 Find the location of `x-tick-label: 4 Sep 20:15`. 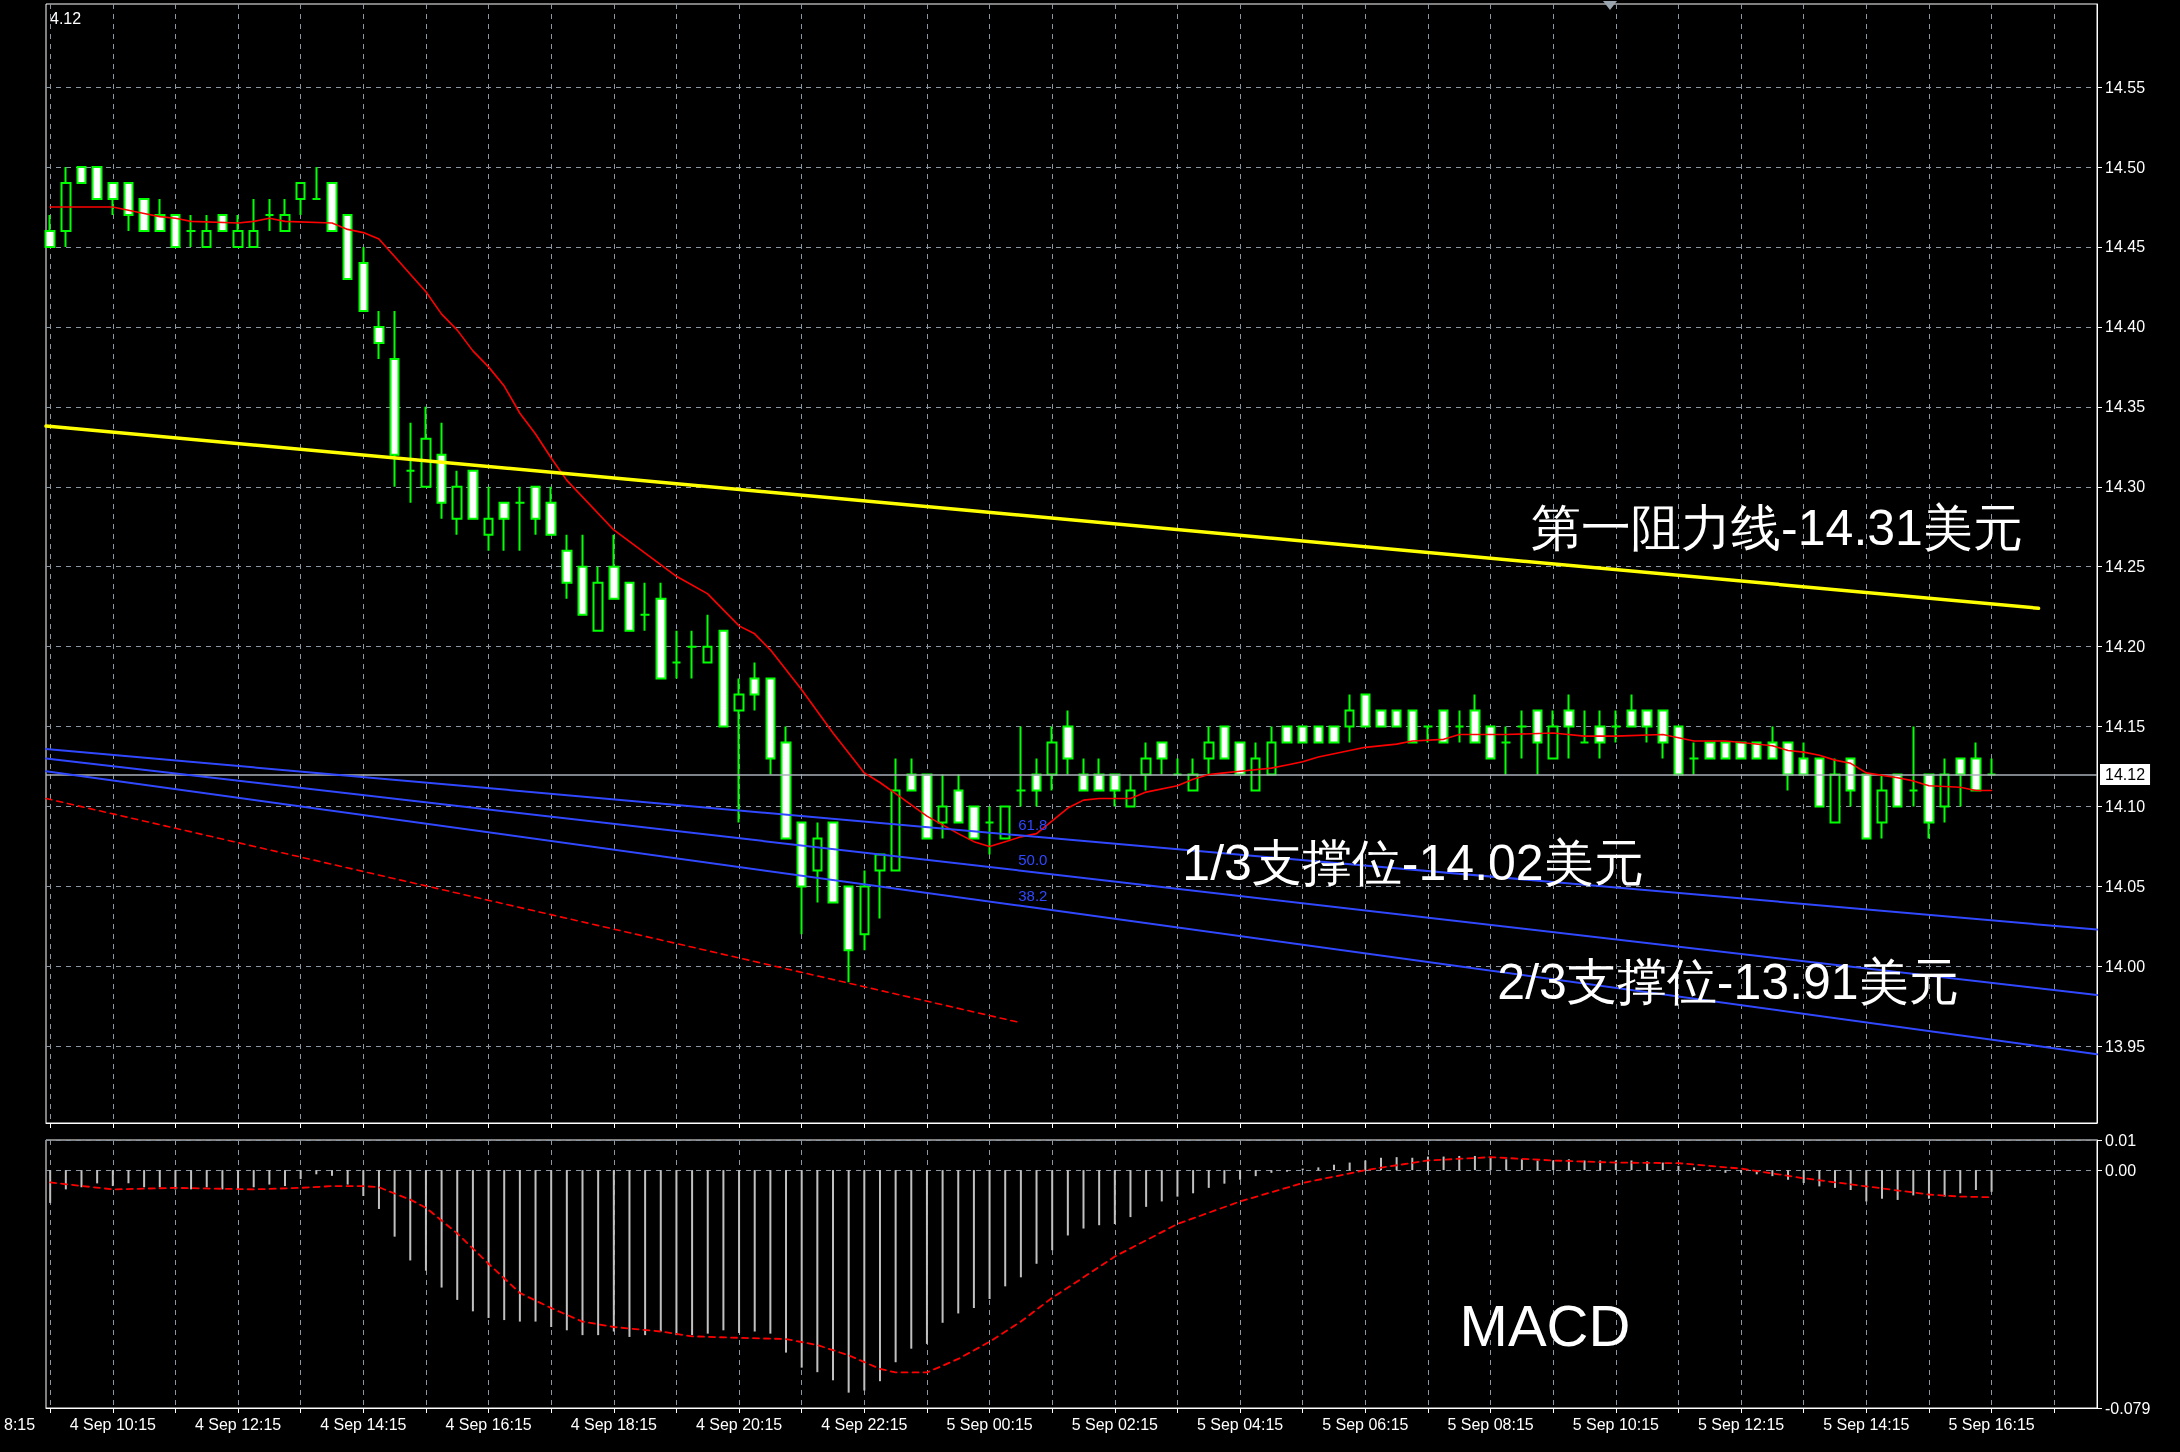

x-tick-label: 4 Sep 20:15 is located at coordinates (739, 1424).